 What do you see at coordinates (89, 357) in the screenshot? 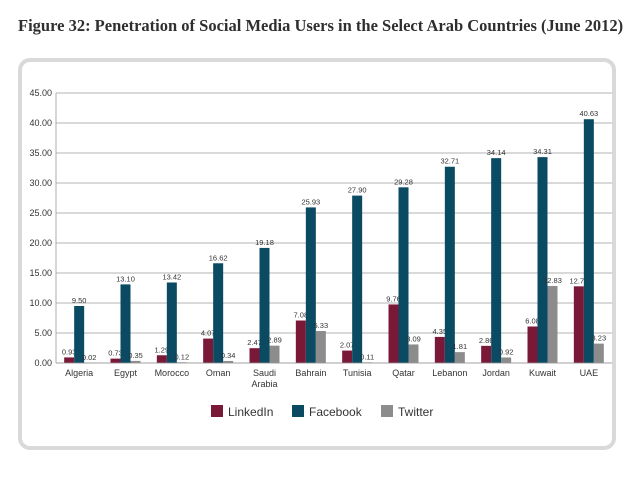
I see `data-label: 0.02` at bounding box center [89, 357].